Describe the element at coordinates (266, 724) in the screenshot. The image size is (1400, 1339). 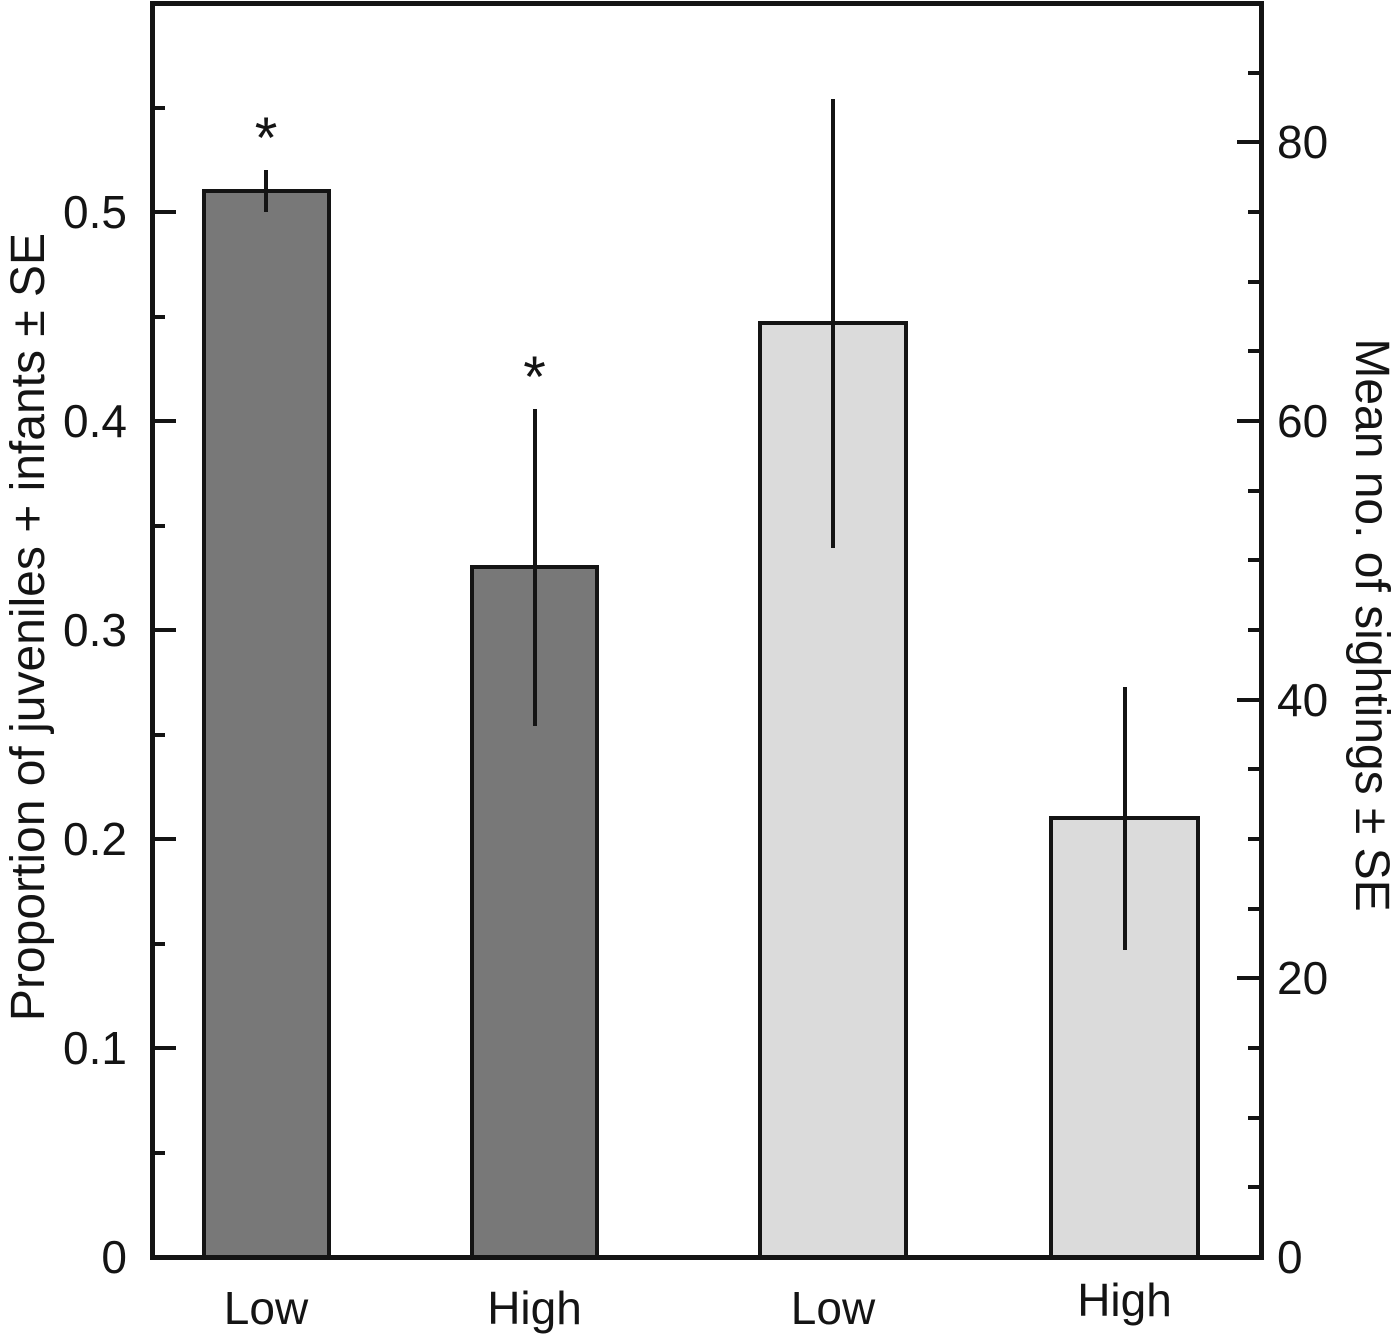
I see `bar-1-low` at that location.